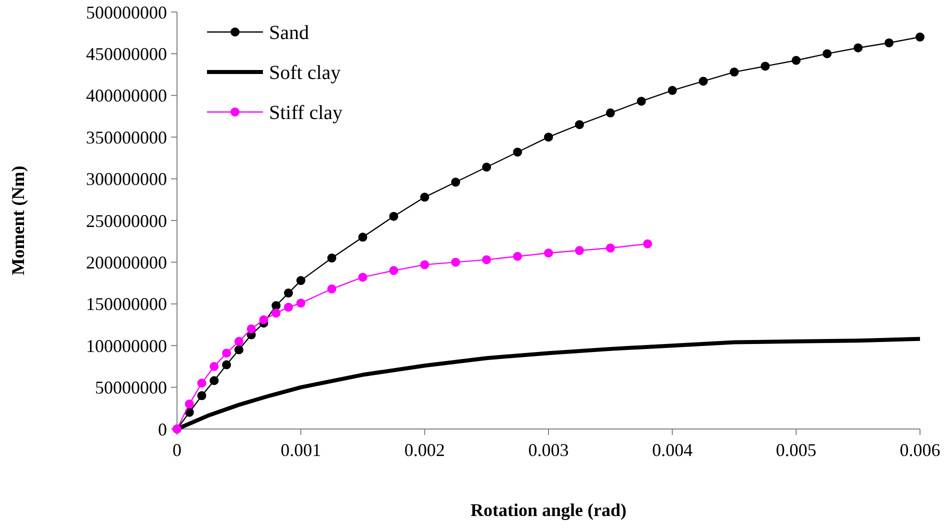  What do you see at coordinates (18, 221) in the screenshot?
I see `y-axis-title: Moment (Nm)` at bounding box center [18, 221].